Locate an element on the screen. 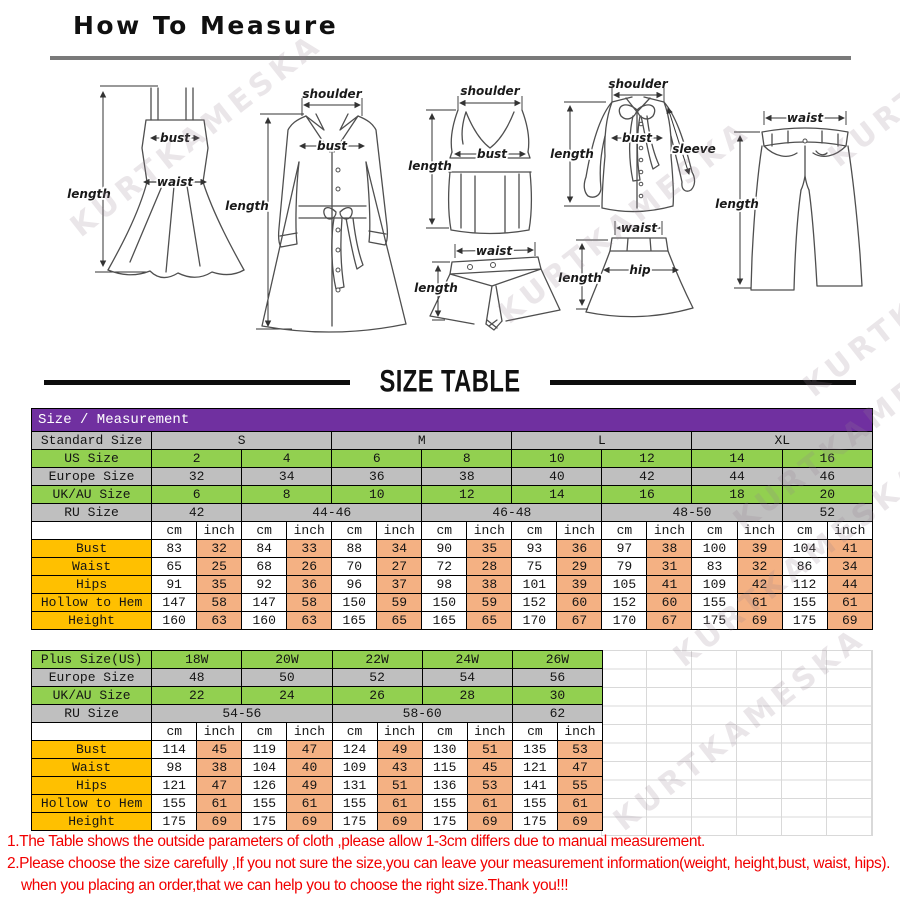 The width and height of the screenshot is (900, 900). tank-bust-label: bust is located at coordinates (492, 154).